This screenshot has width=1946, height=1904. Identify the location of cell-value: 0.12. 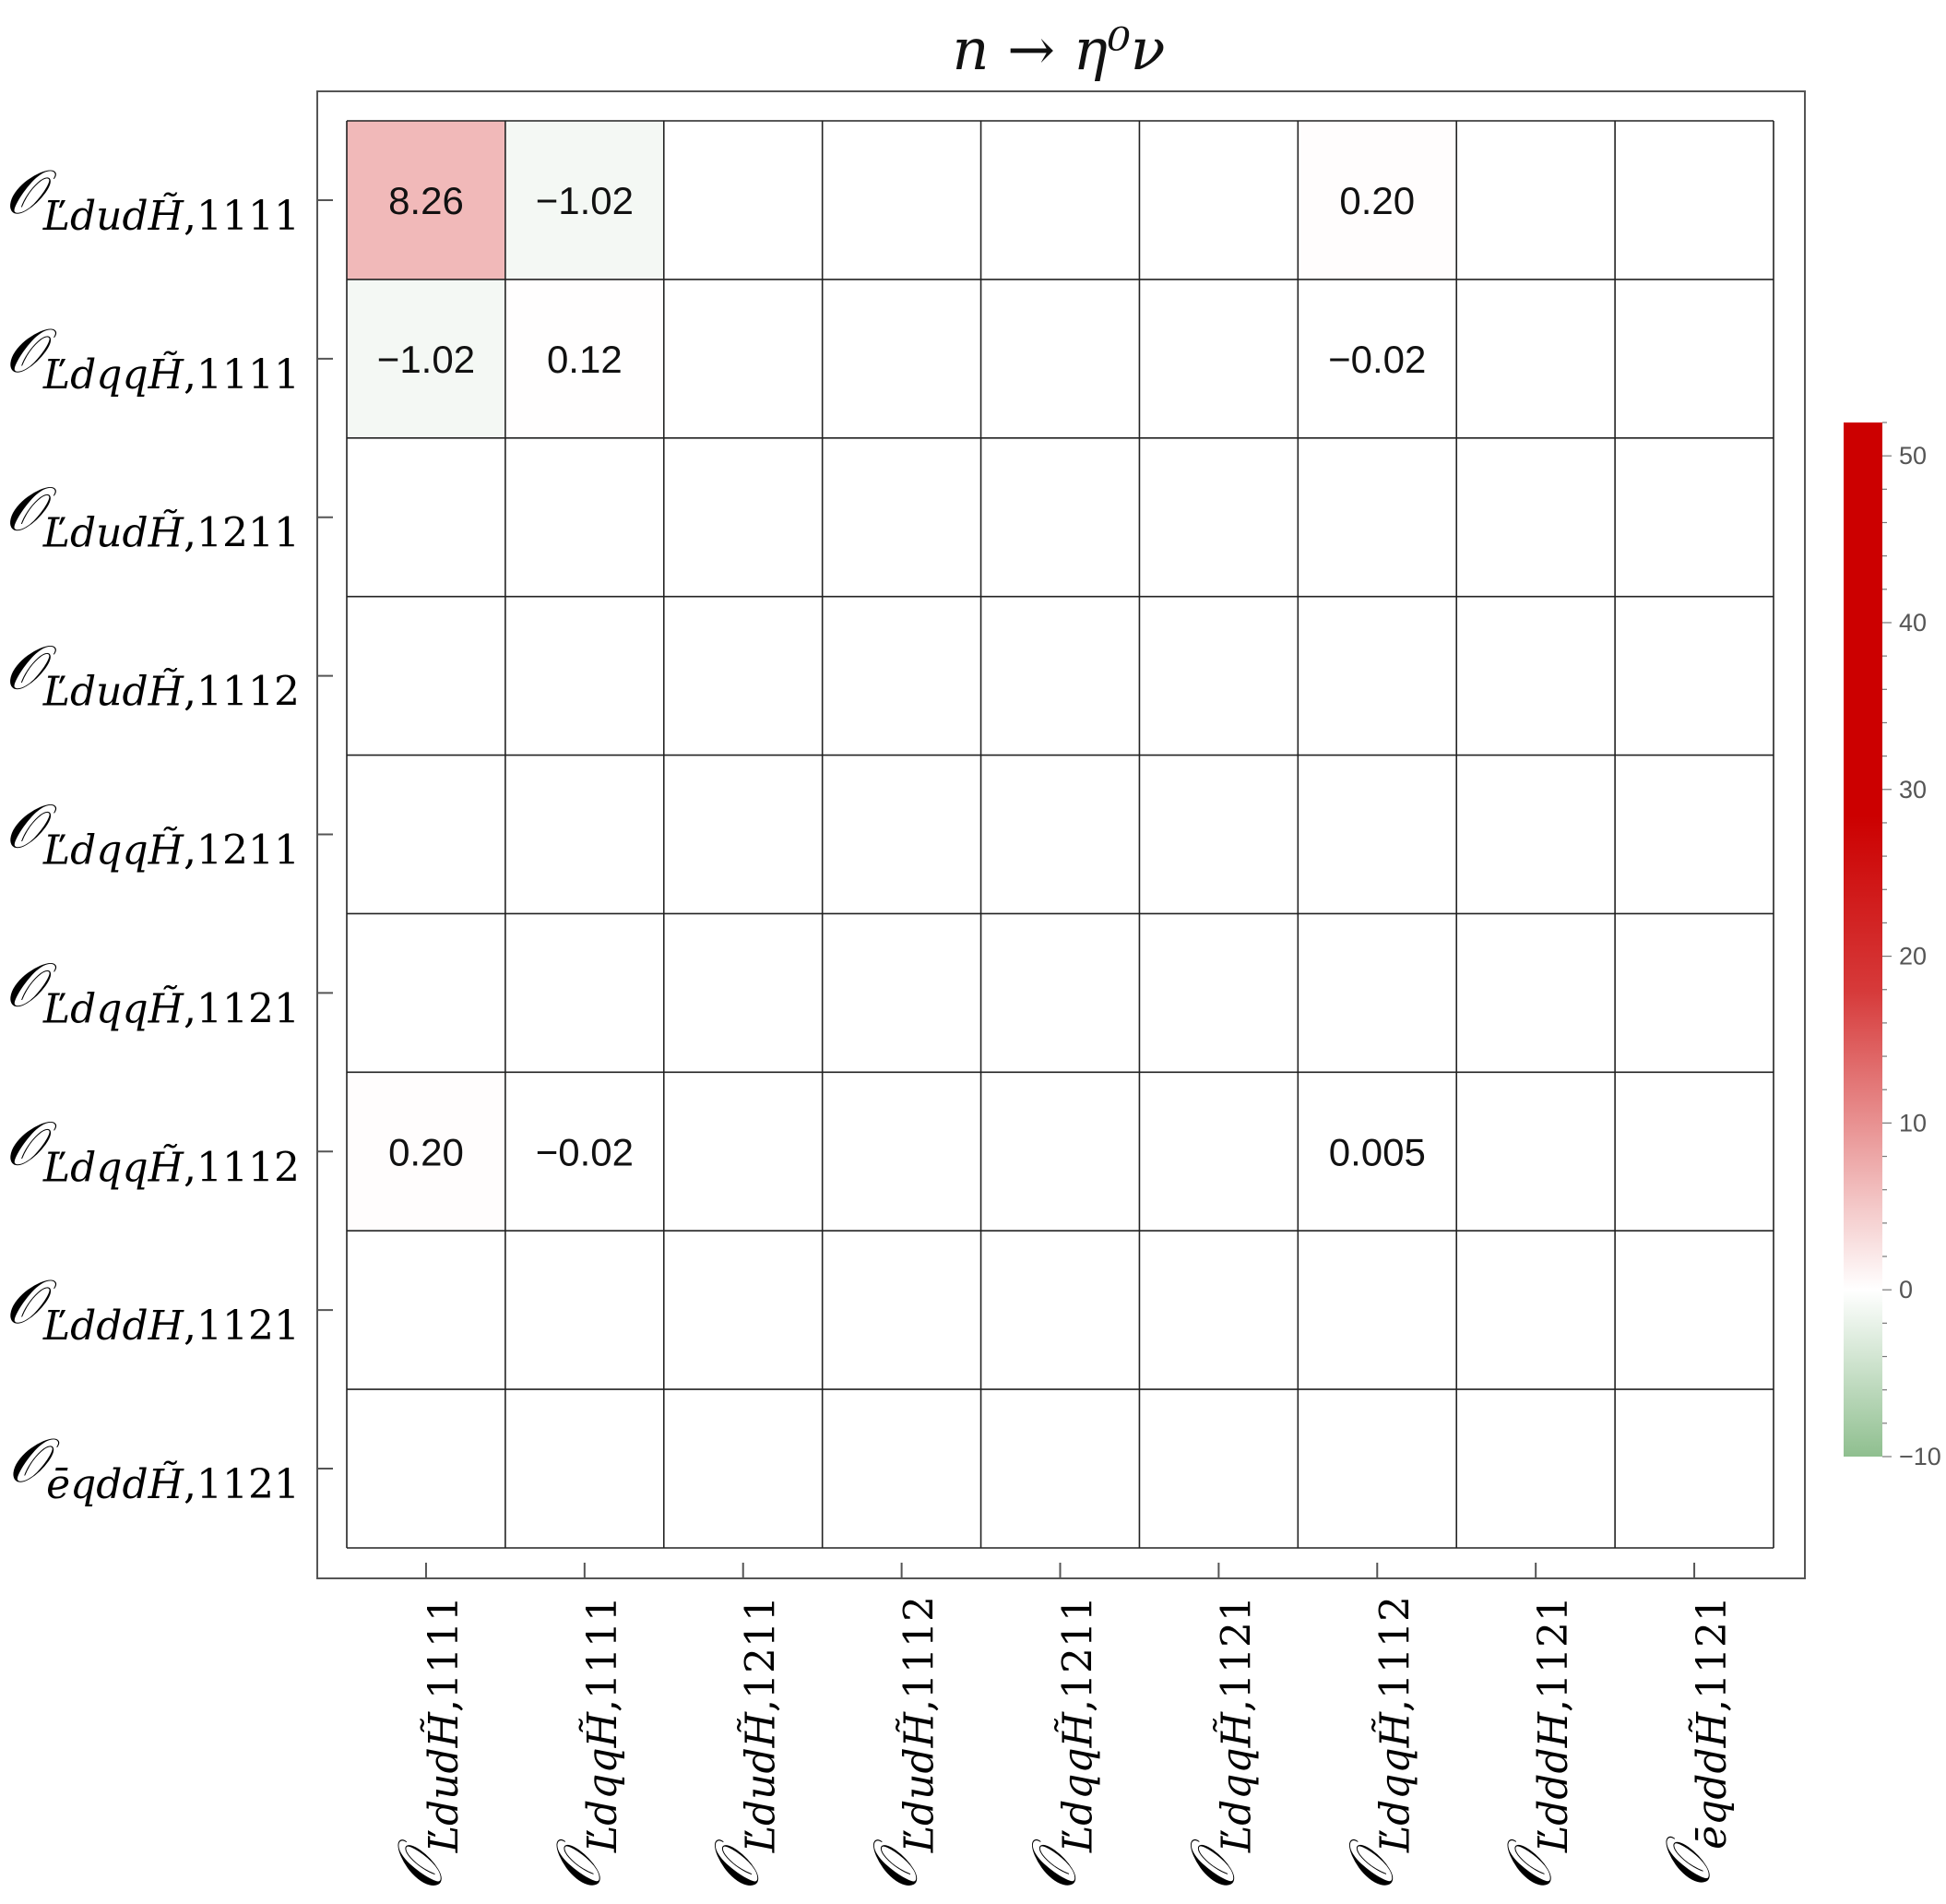
(585, 359).